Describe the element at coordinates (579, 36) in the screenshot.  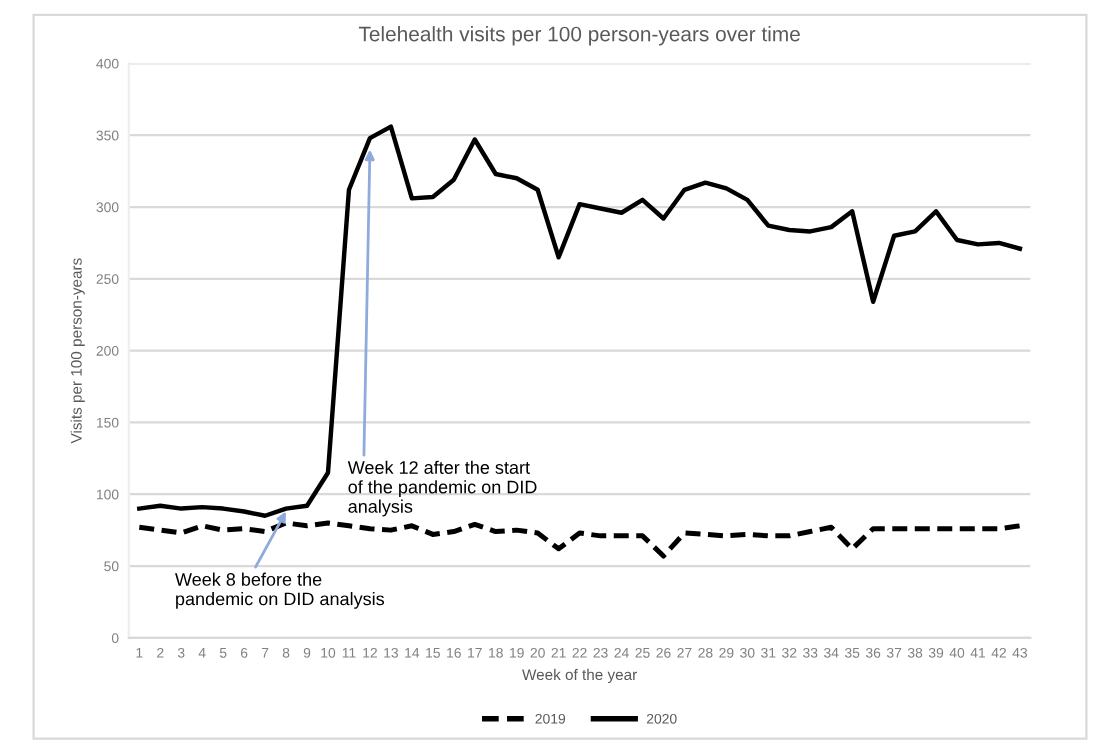
I see `chart-title: Telehealth visits per 100 person-years over time` at that location.